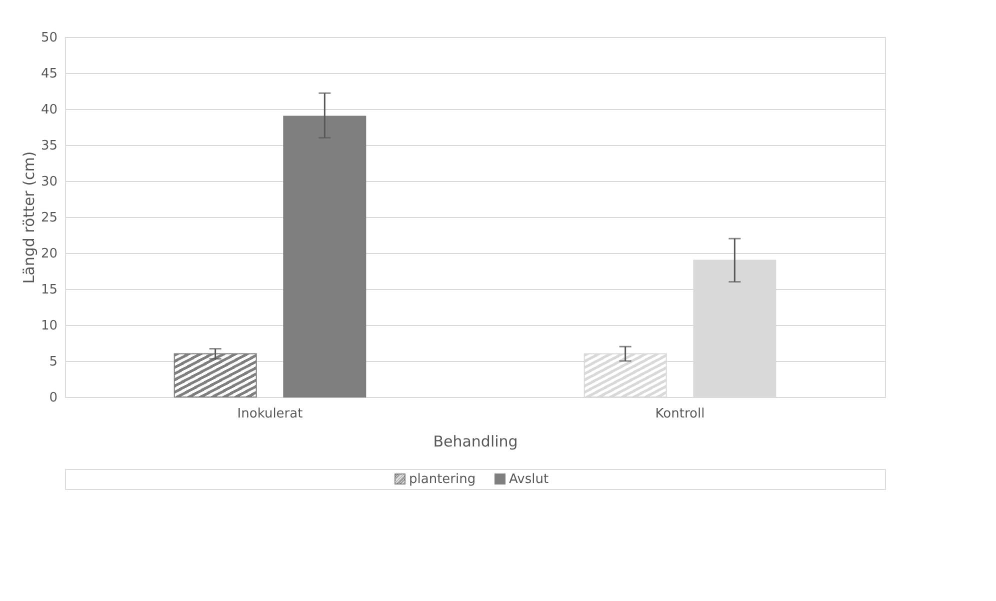  I want to click on y-tick-label: 50, so click(49, 38).